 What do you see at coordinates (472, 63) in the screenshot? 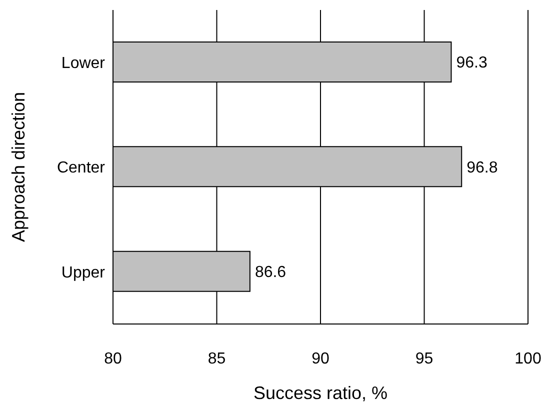
I see `data-label: 96.3` at bounding box center [472, 63].